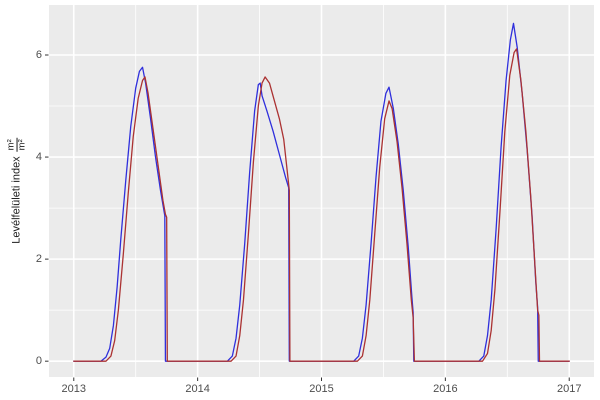  I want to click on y-axis-tick-label: 0, so click(38, 360).